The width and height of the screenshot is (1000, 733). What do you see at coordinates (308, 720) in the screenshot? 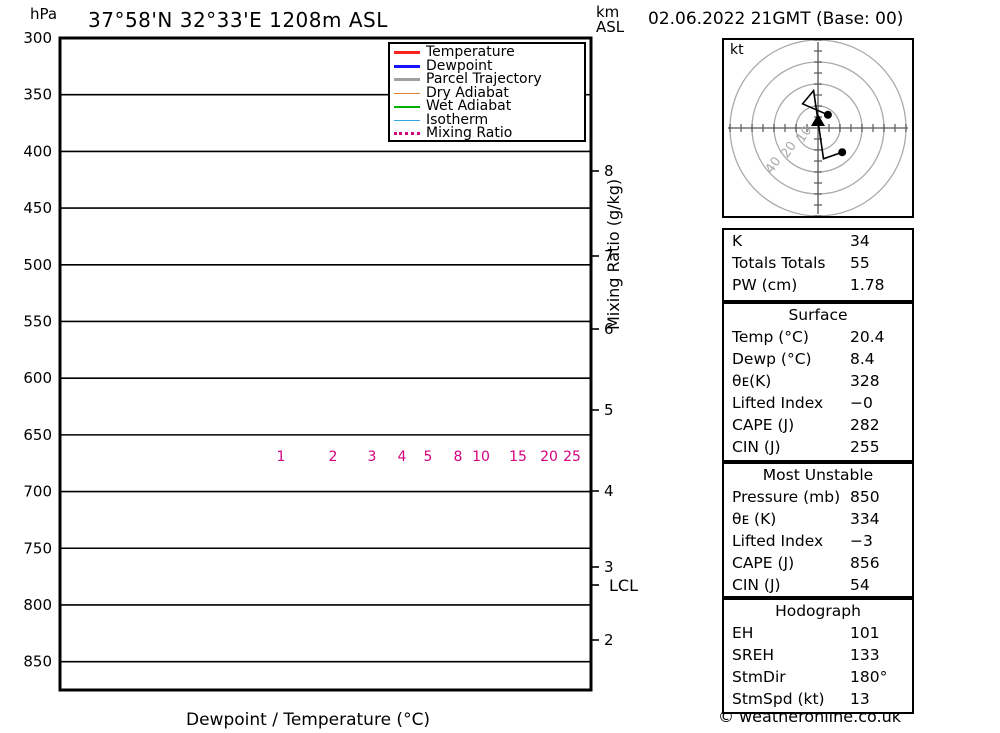
I see `x-axis-title: Dewpoint / Temperature (°C)` at bounding box center [308, 720].